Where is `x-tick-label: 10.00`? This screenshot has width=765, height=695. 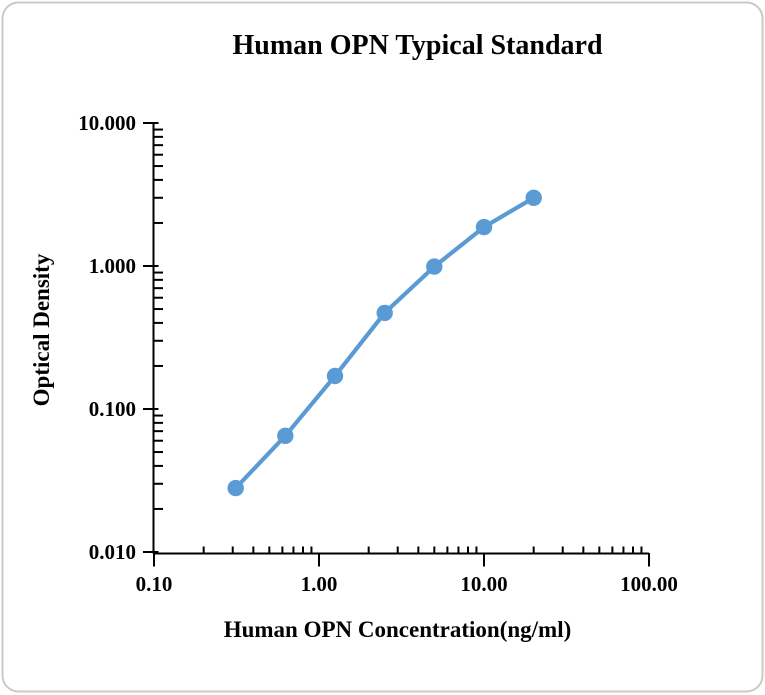
x-tick-label: 10.00 is located at coordinates (483, 584).